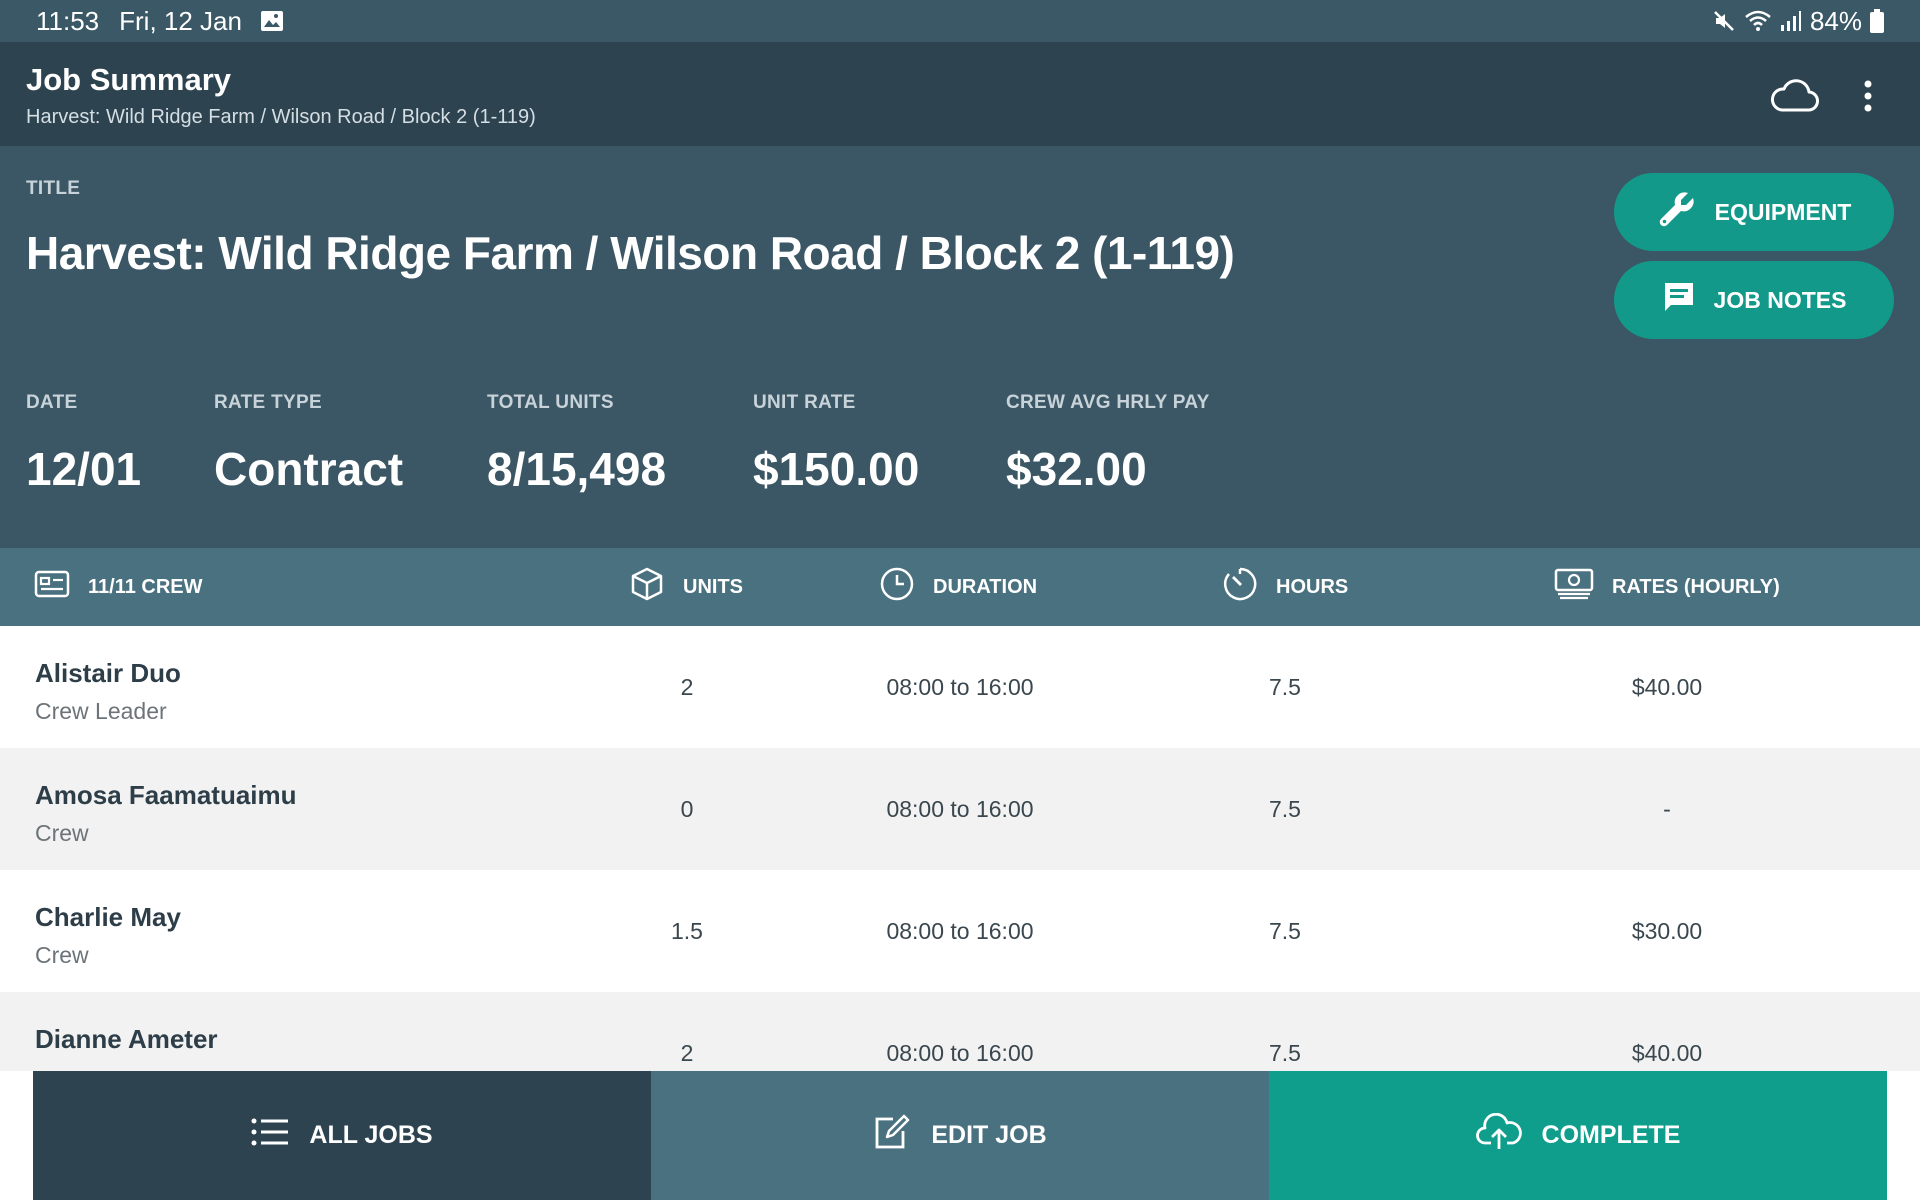  Describe the element at coordinates (180, 20) in the screenshot. I see `status-date: Fri, 12 Jan` at that location.